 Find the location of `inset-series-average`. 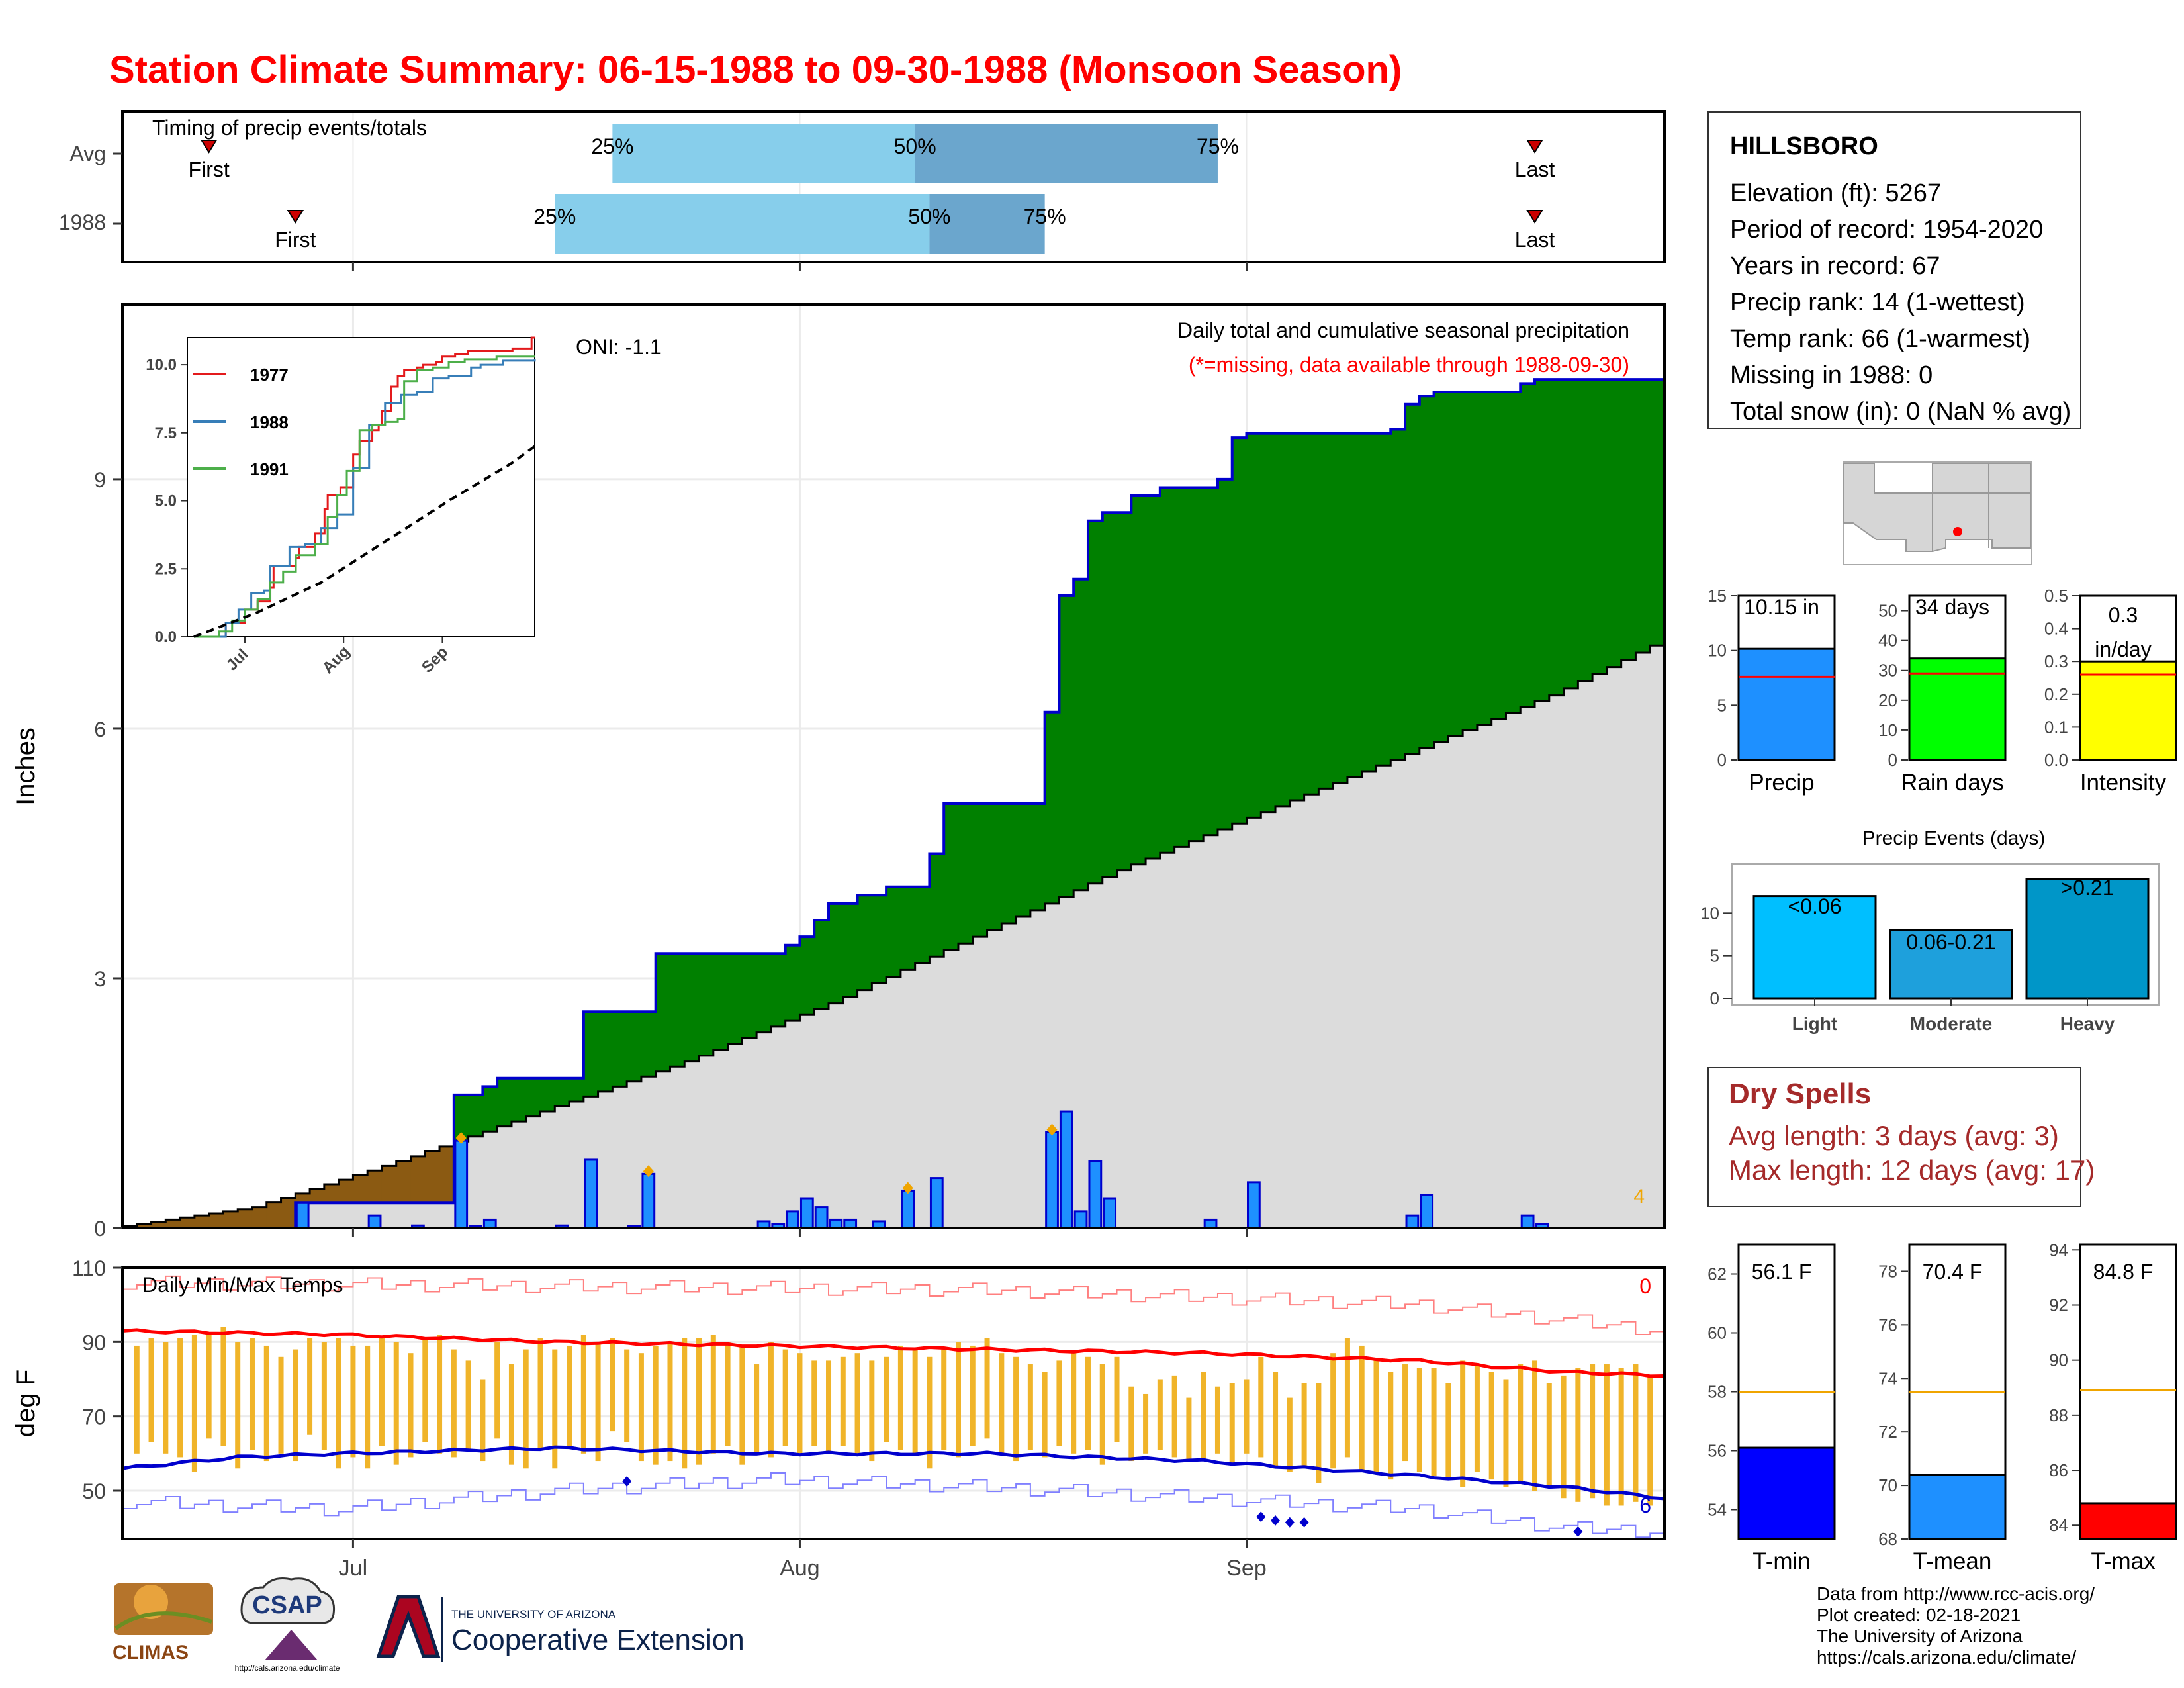

inset-series-average is located at coordinates (365, 541).